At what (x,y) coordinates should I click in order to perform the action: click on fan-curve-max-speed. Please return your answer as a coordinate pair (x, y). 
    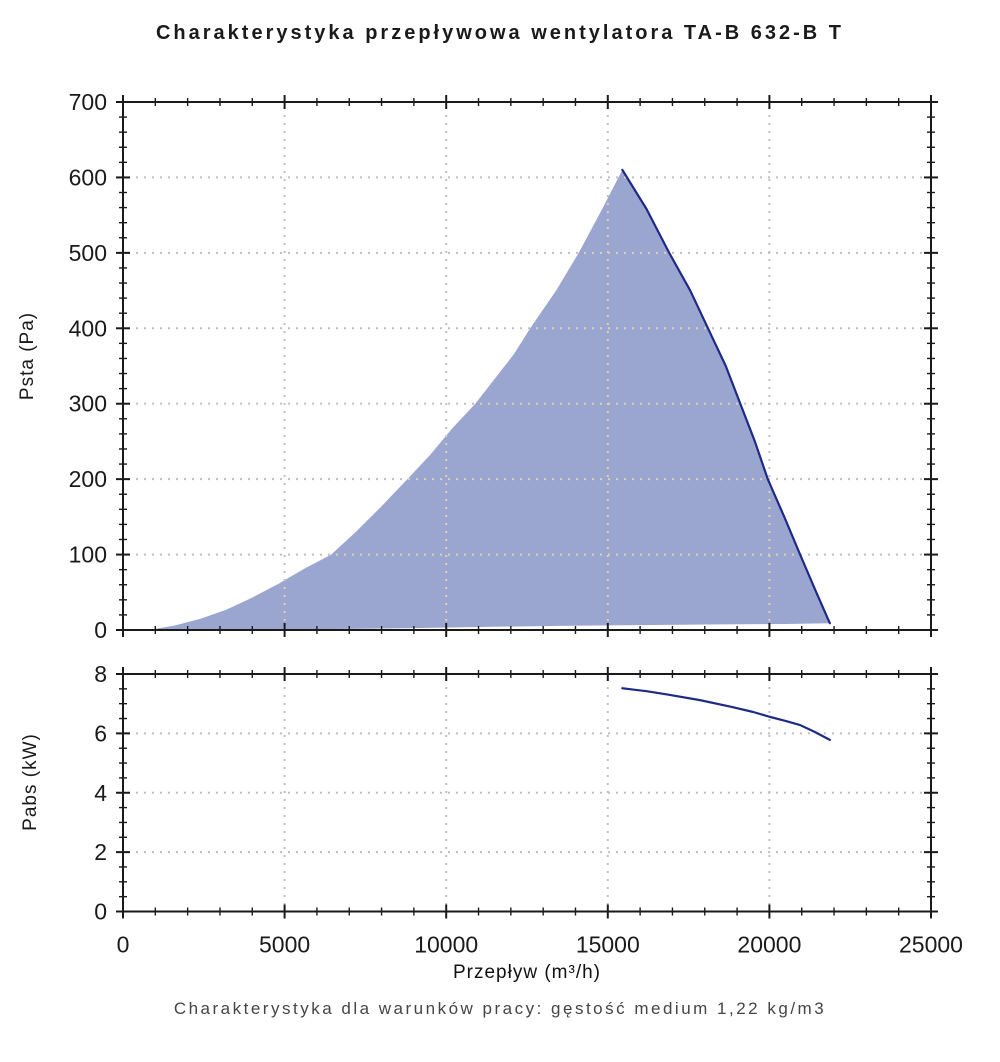
    Looking at the image, I should click on (726, 396).